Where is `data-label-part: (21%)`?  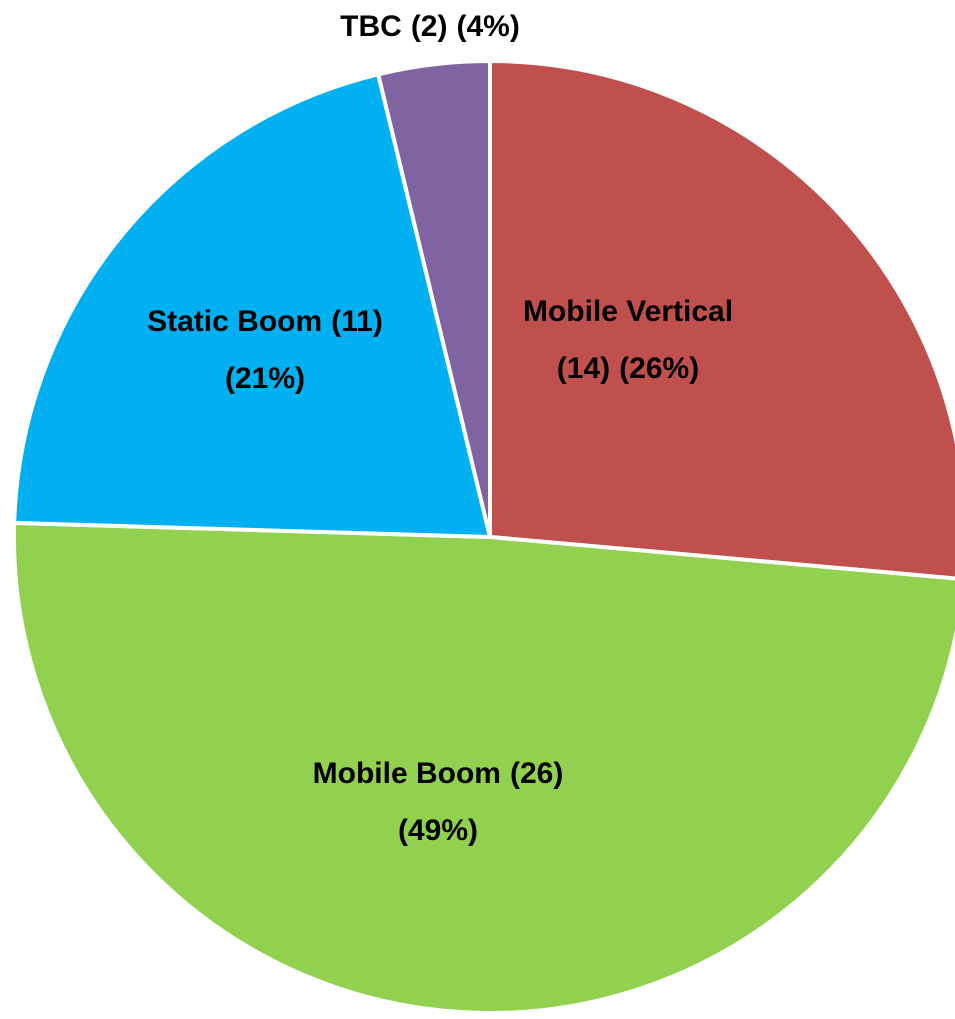
data-label-part: (21%) is located at coordinates (265, 378).